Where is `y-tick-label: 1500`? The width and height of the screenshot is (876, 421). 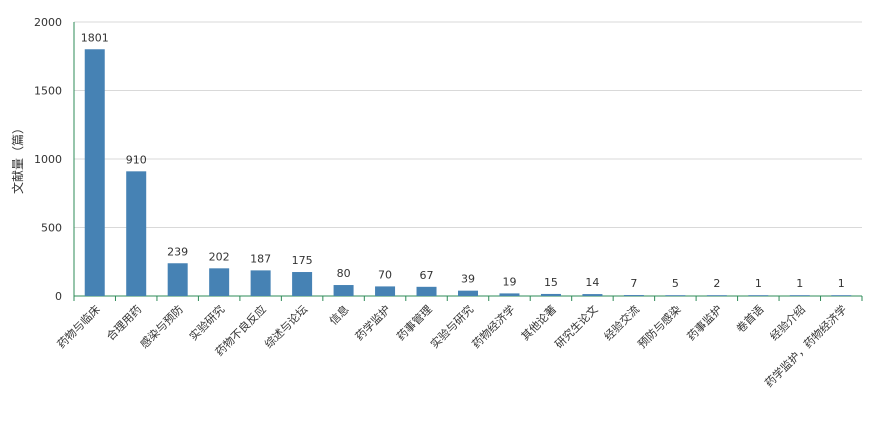
y-tick-label: 1500 is located at coordinates (48, 91).